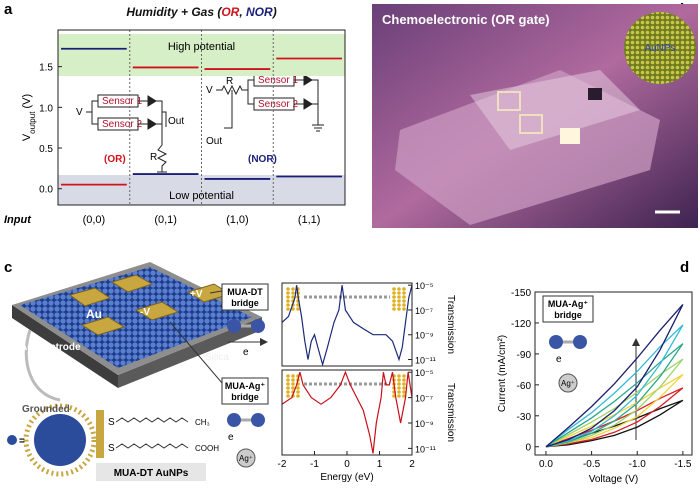 Image resolution: width=700 pixels, height=495 pixels. I want to click on circuit-label: (OR), so click(115, 159).